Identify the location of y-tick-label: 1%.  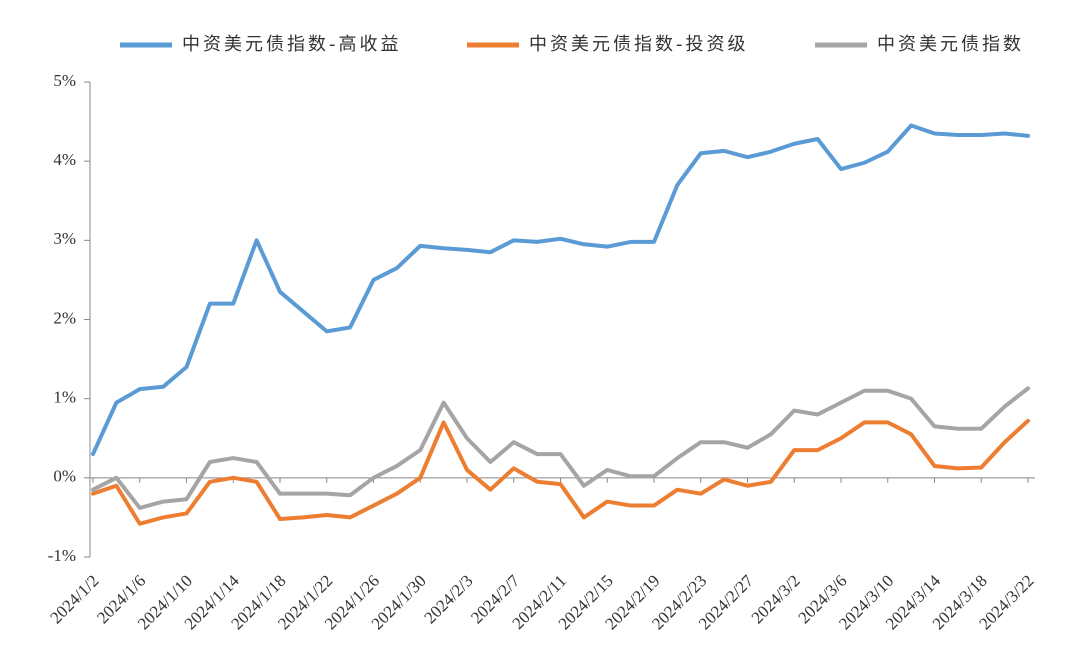
(64, 397).